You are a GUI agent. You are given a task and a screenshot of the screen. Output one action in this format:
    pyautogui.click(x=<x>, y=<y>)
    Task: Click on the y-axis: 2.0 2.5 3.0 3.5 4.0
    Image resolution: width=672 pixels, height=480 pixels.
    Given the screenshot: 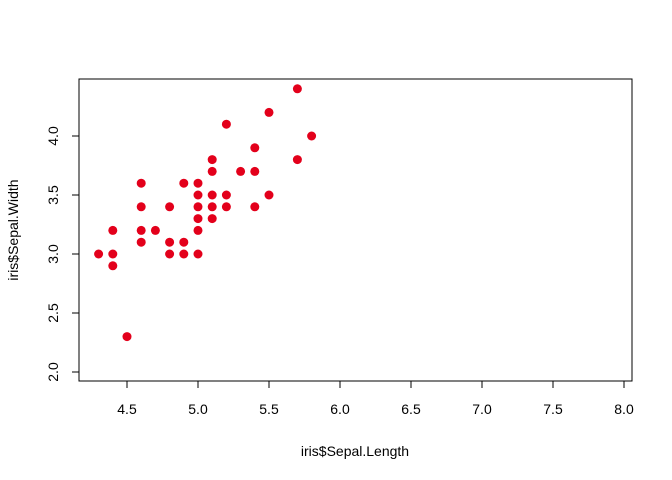 What is the action you would take?
    pyautogui.click(x=62, y=254)
    